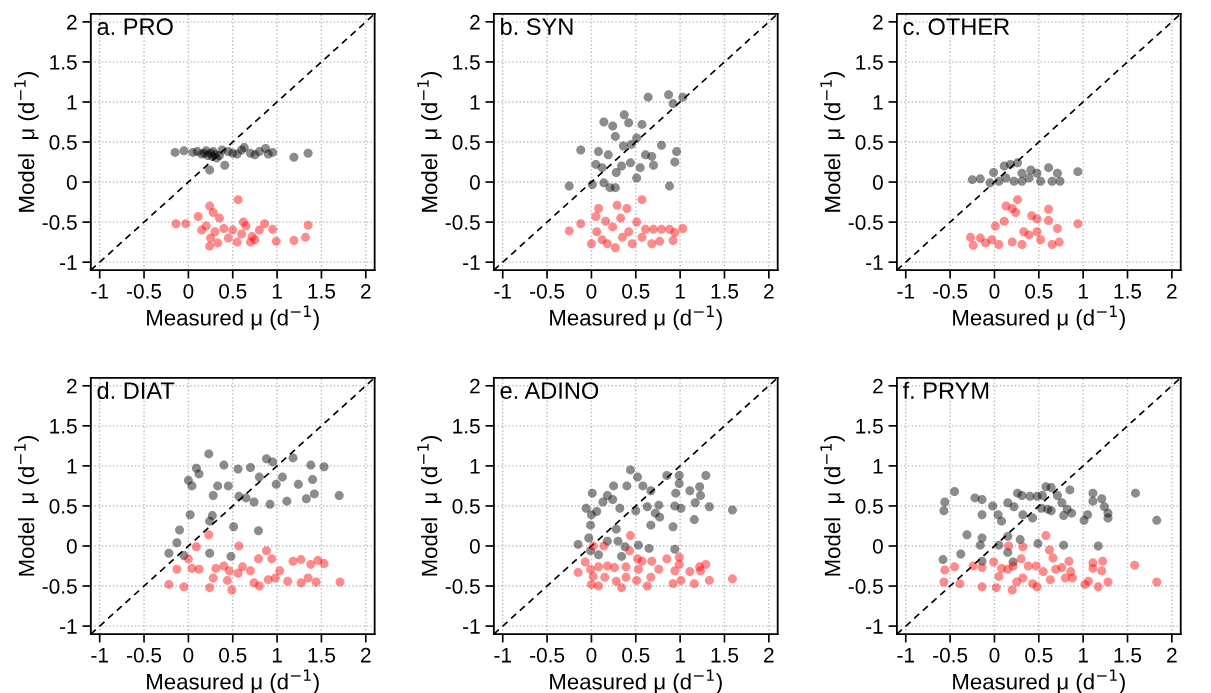 The height and width of the screenshot is (693, 1211). Describe the element at coordinates (537, 26) in the screenshot. I see `chart-title: b. SYN` at that location.